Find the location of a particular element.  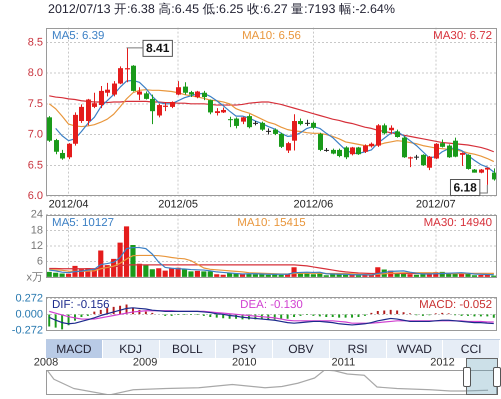

text: MA5: 6.39 is located at coordinates (78, 36).